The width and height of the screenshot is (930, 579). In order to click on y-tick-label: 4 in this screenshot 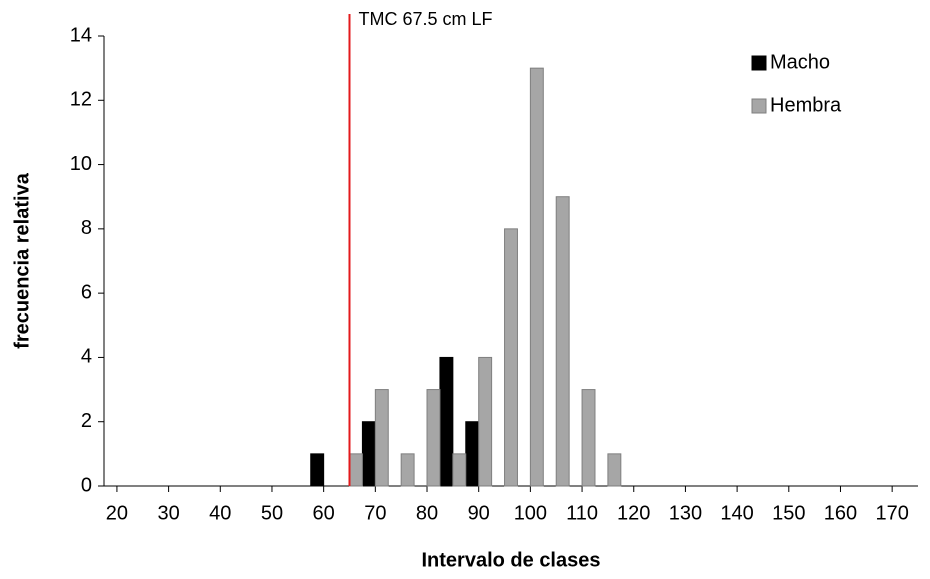, I will do `click(86, 357)`.